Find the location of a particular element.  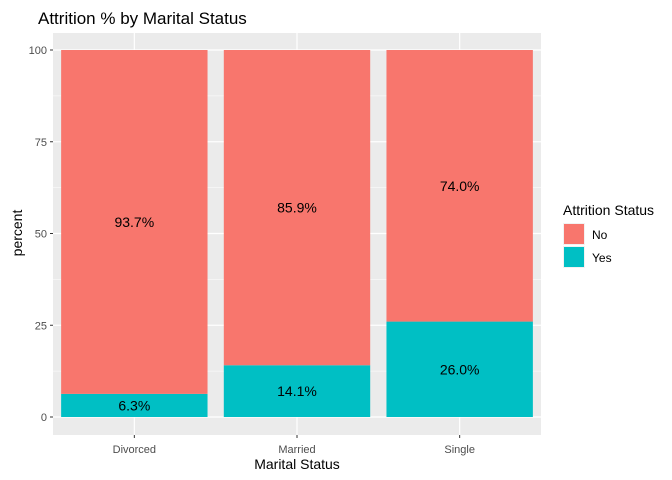

y-tick-label: 25 is located at coordinates (41, 326).